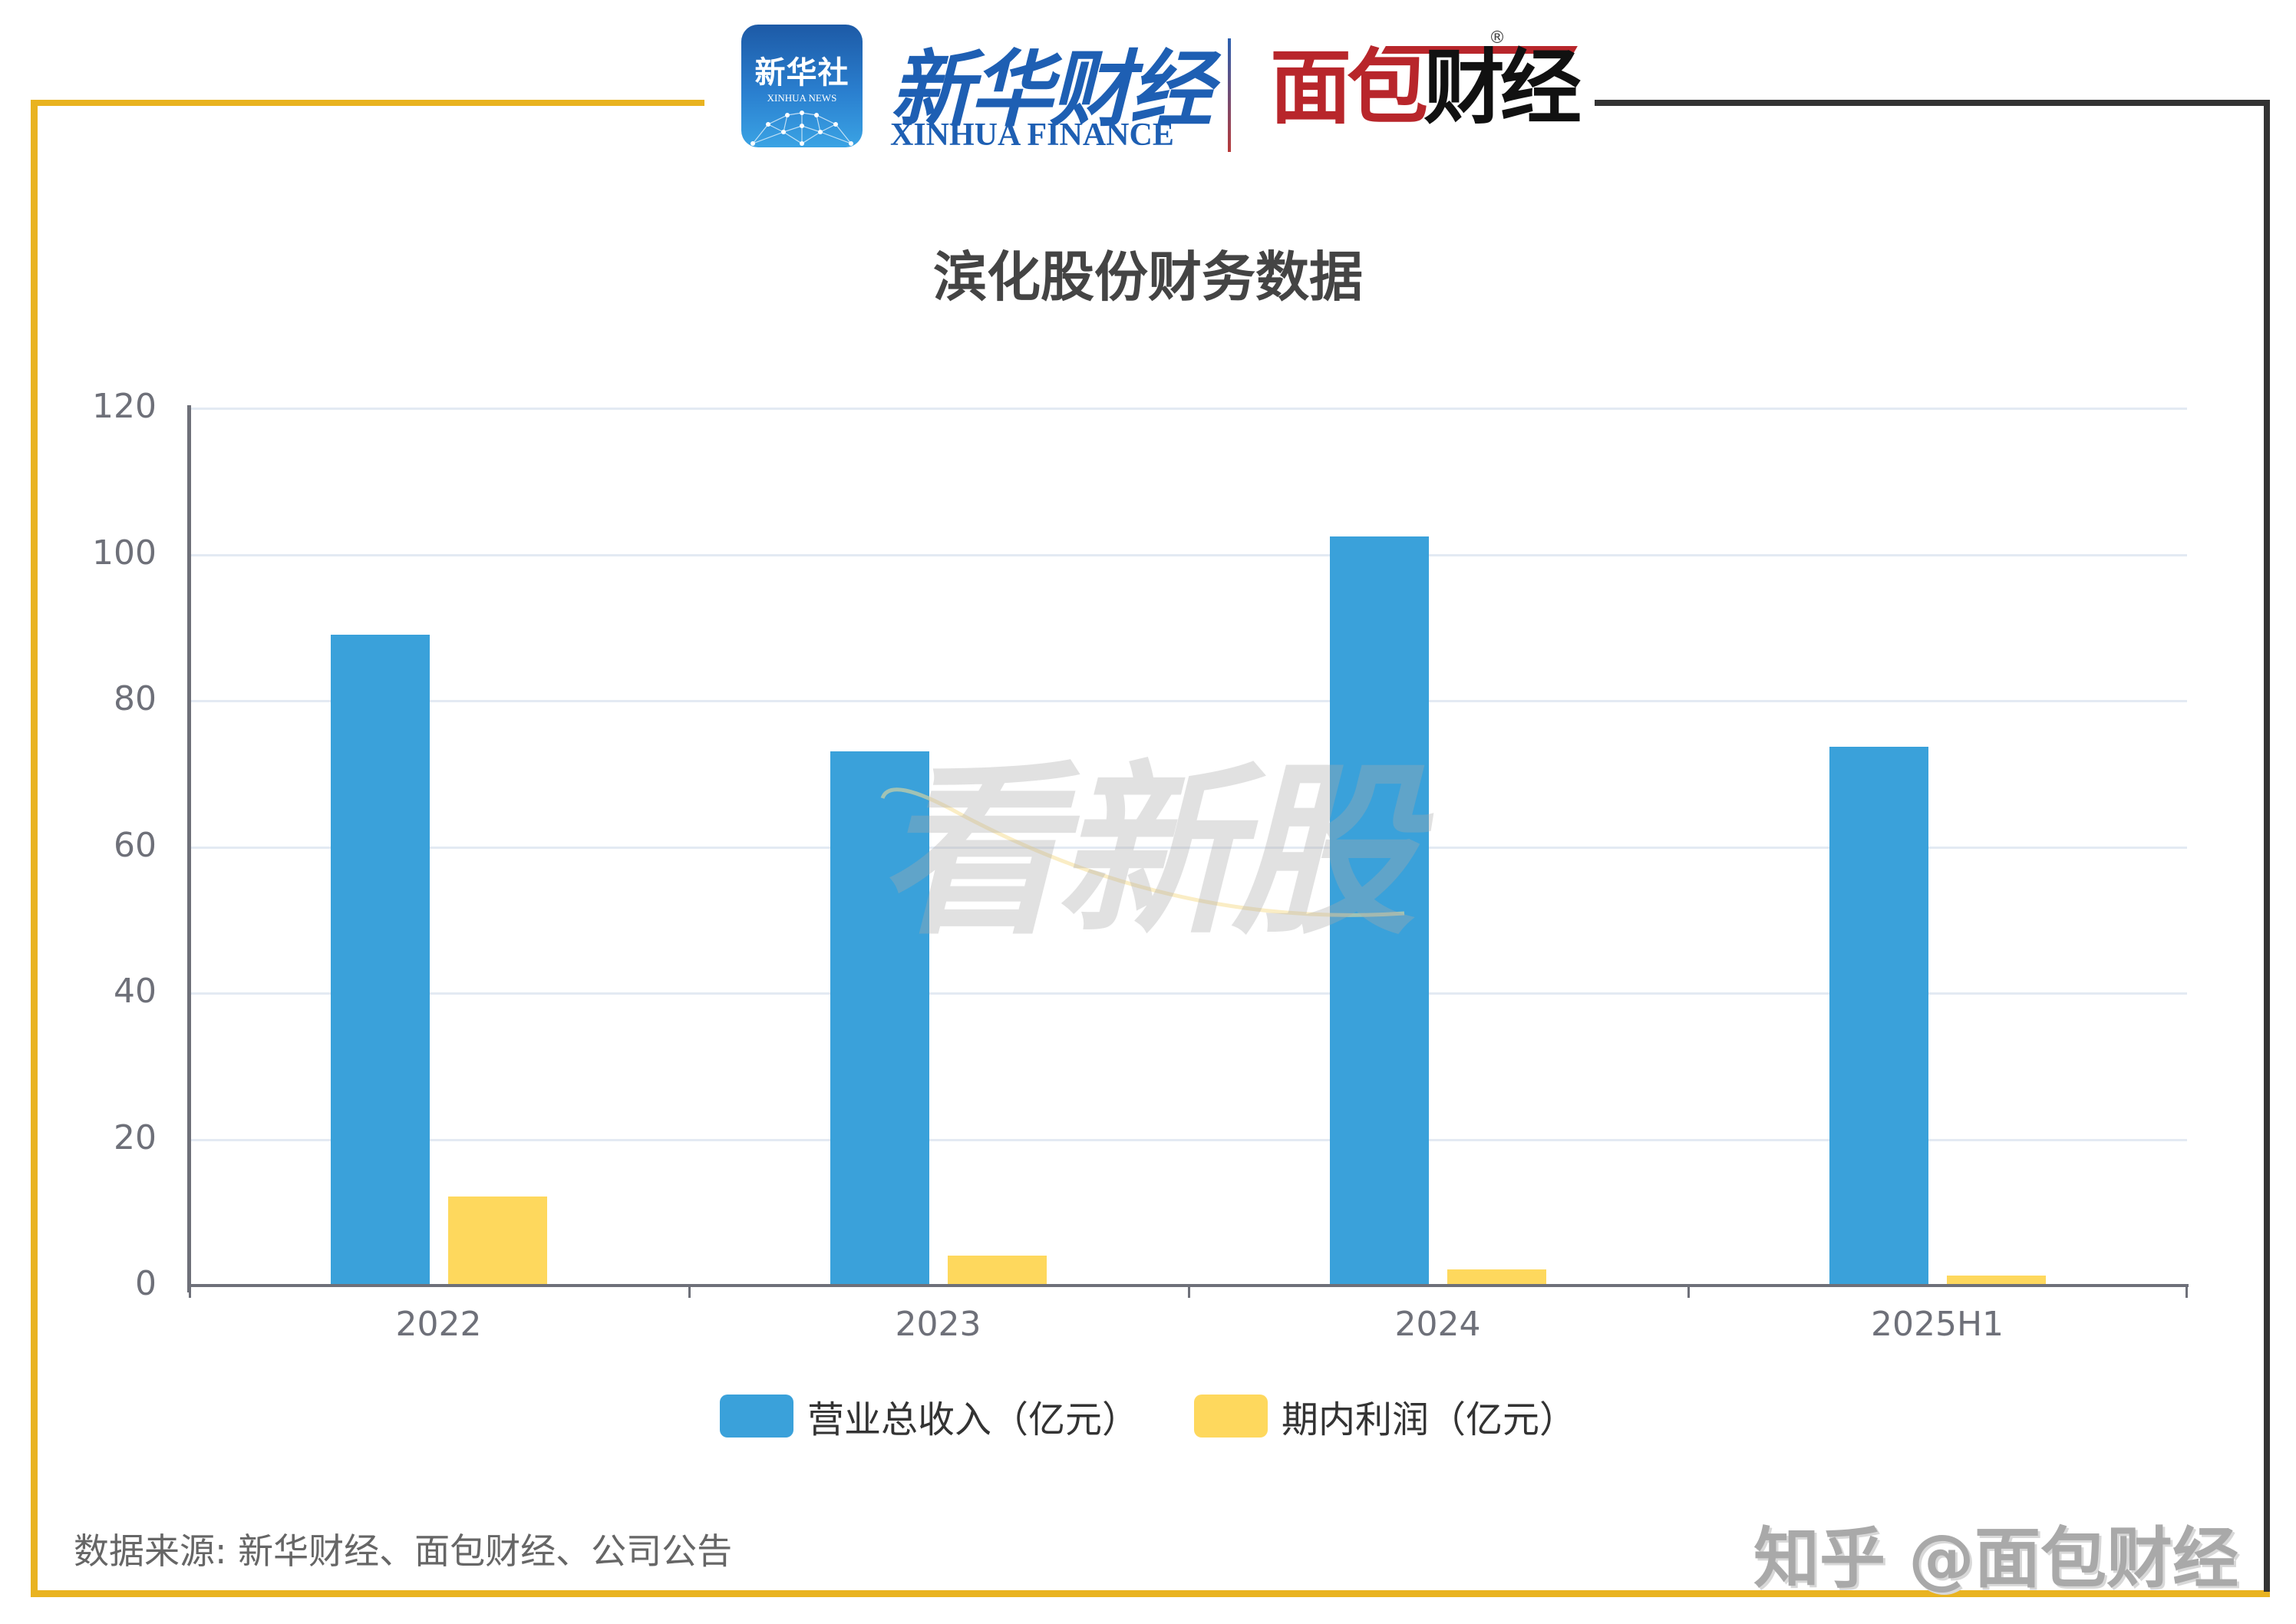 The image size is (2296, 1624). Describe the element at coordinates (124, 406) in the screenshot. I see `y-tick-label: 120` at that location.